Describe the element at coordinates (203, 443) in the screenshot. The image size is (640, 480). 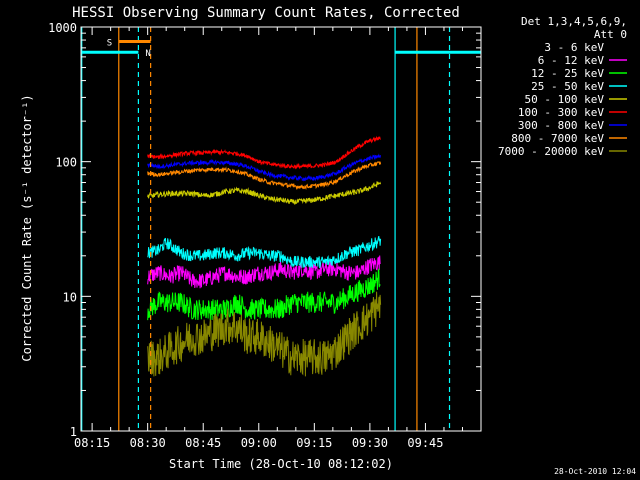
I see `x-tick-label-2: 08:45` at that location.